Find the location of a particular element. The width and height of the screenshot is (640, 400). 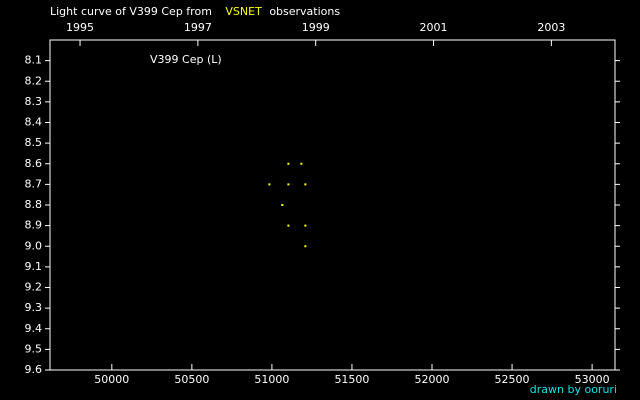

y-tick-label: 8.4 is located at coordinates (34, 122).